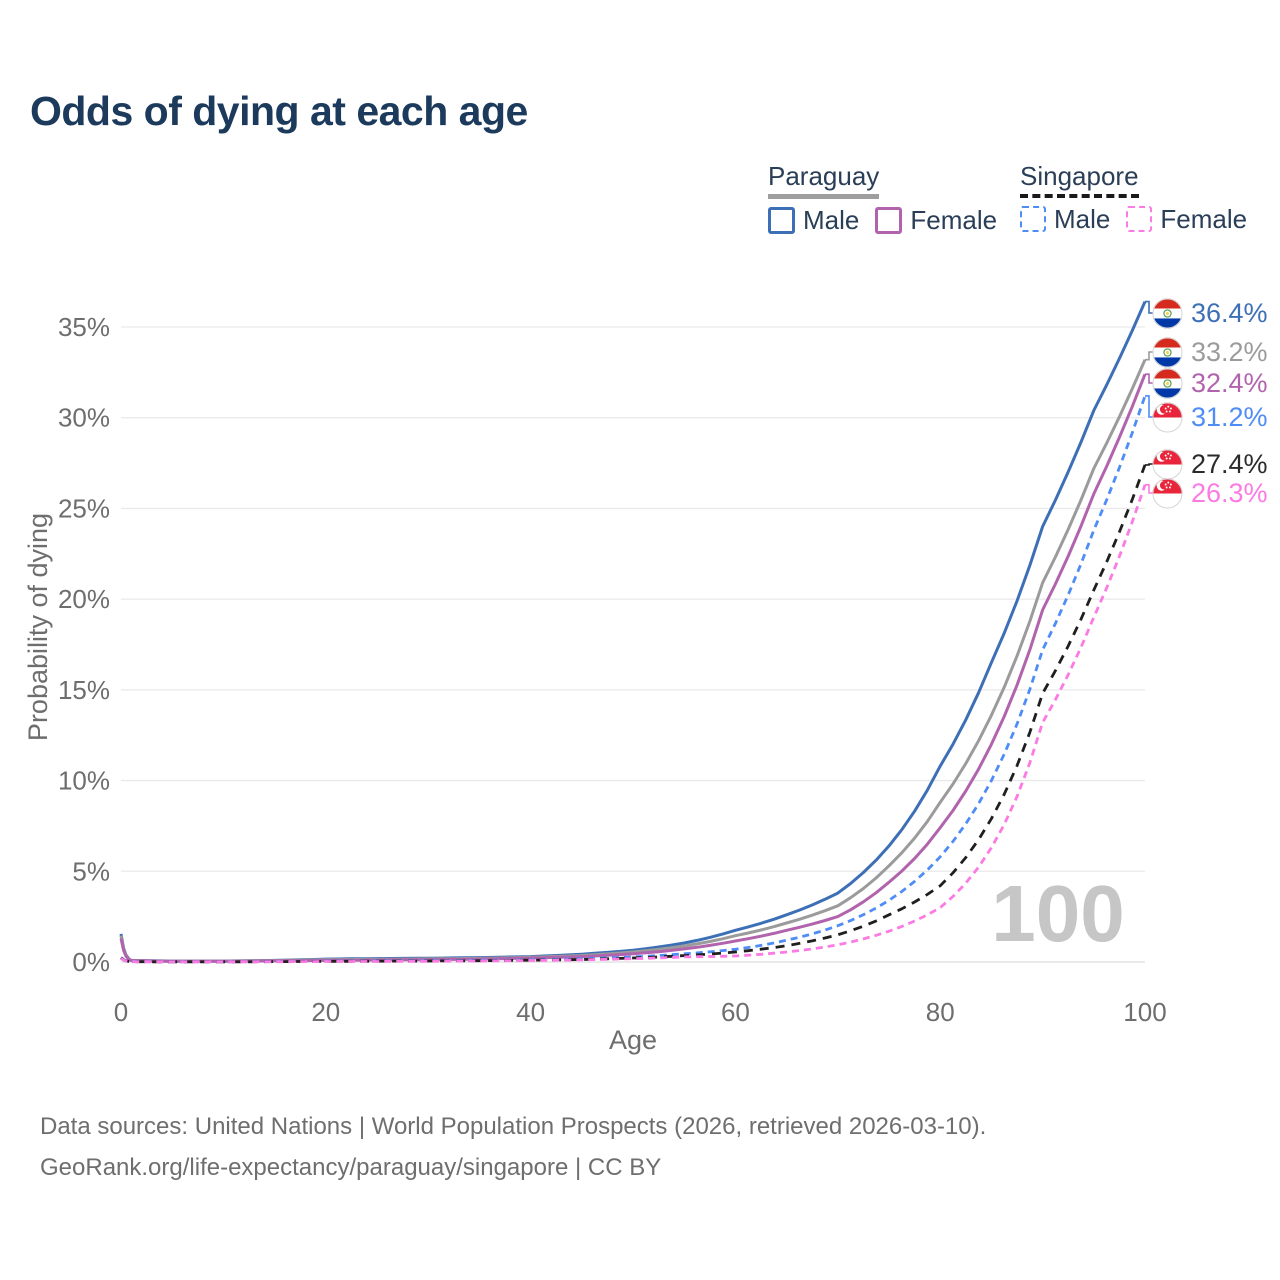 The width and height of the screenshot is (1280, 1280). I want to click on end-label-value: 32.4%, so click(1229, 383).